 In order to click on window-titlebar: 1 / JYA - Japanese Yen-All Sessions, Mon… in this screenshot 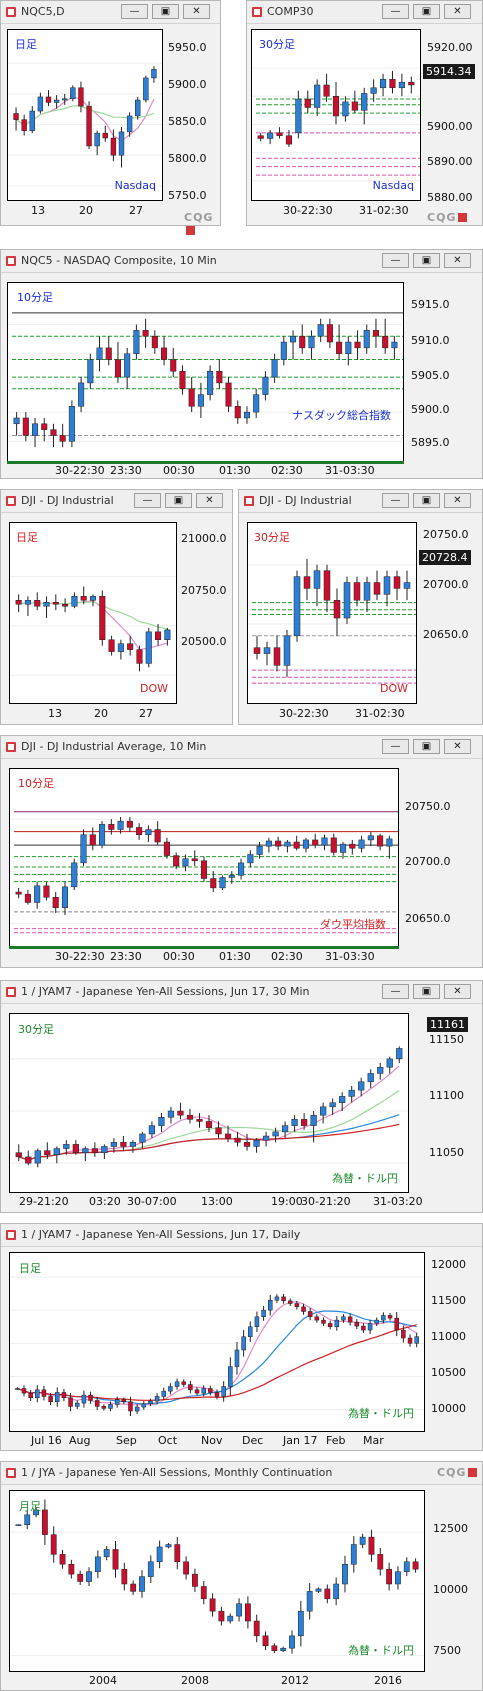, I will do `click(241, 1473)`.